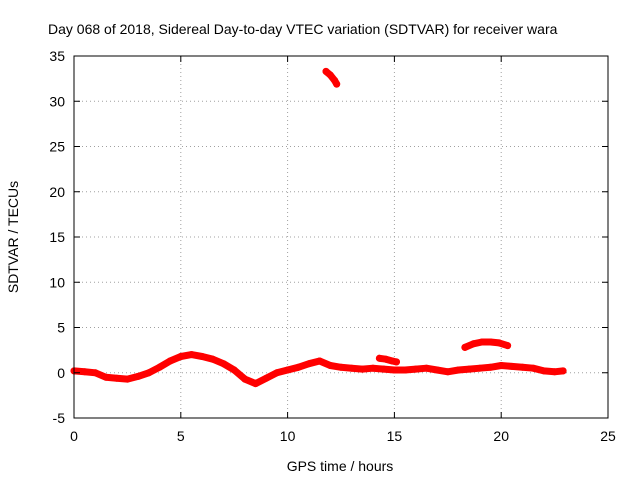 The height and width of the screenshot is (480, 640). I want to click on y-axis-label: SDTVAR / TECUs, so click(13, 237).